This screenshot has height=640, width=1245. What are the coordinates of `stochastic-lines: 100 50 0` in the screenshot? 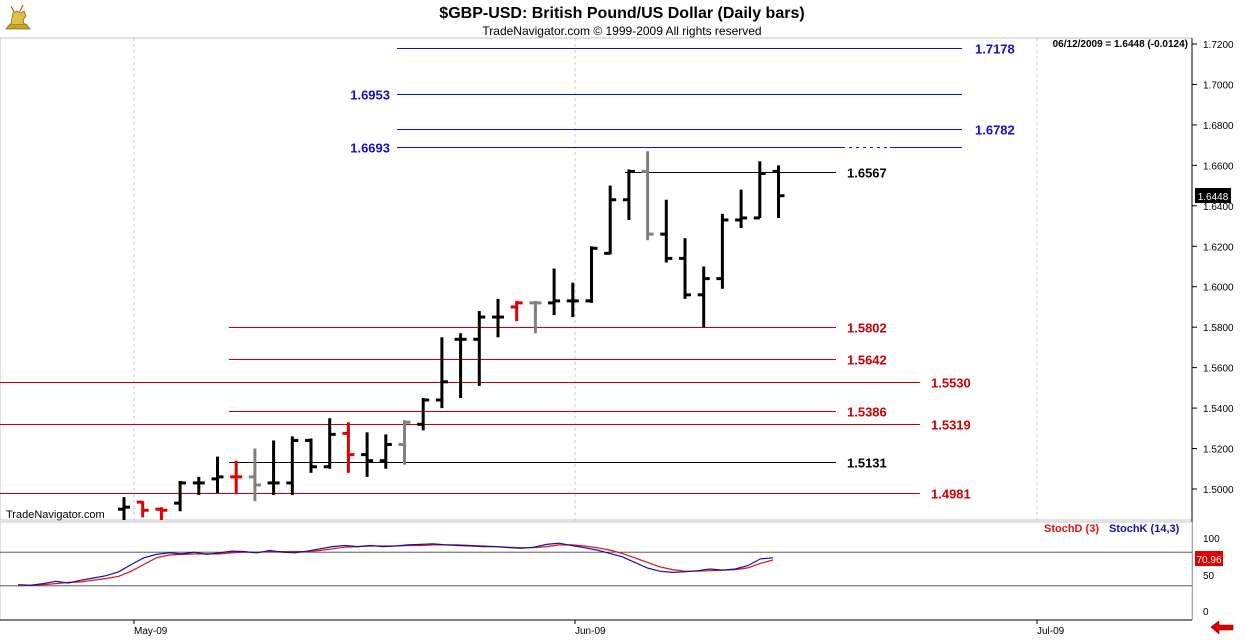 It's located at (610, 576).